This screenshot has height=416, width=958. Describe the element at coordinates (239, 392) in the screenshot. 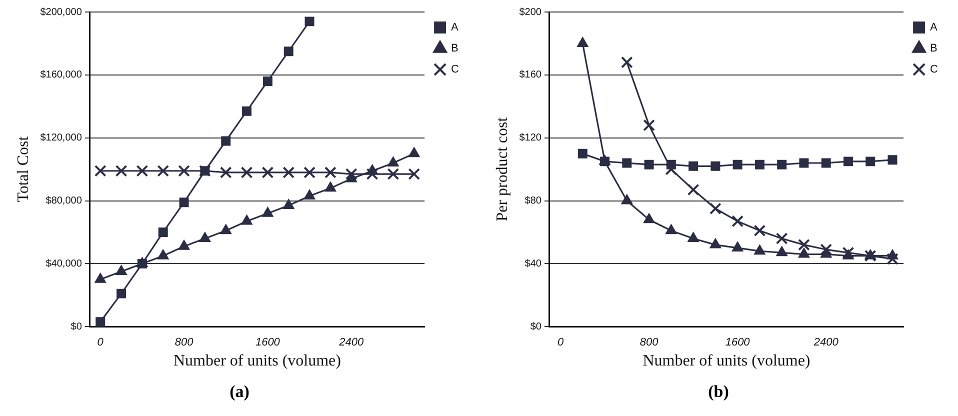

I see `text: (a)` at that location.